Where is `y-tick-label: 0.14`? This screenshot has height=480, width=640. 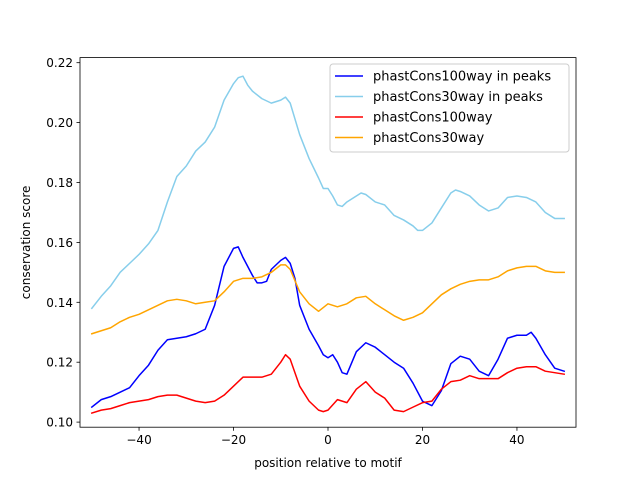
y-tick-label: 0.14 is located at coordinates (59, 303).